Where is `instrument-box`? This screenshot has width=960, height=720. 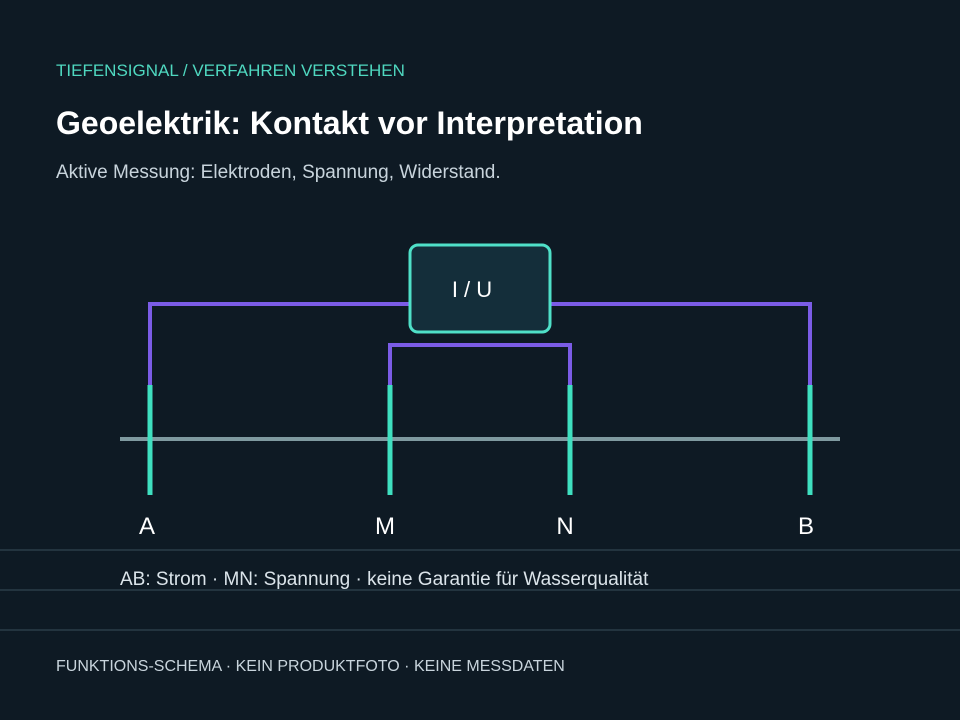
instrument-box is located at coordinates (480, 288).